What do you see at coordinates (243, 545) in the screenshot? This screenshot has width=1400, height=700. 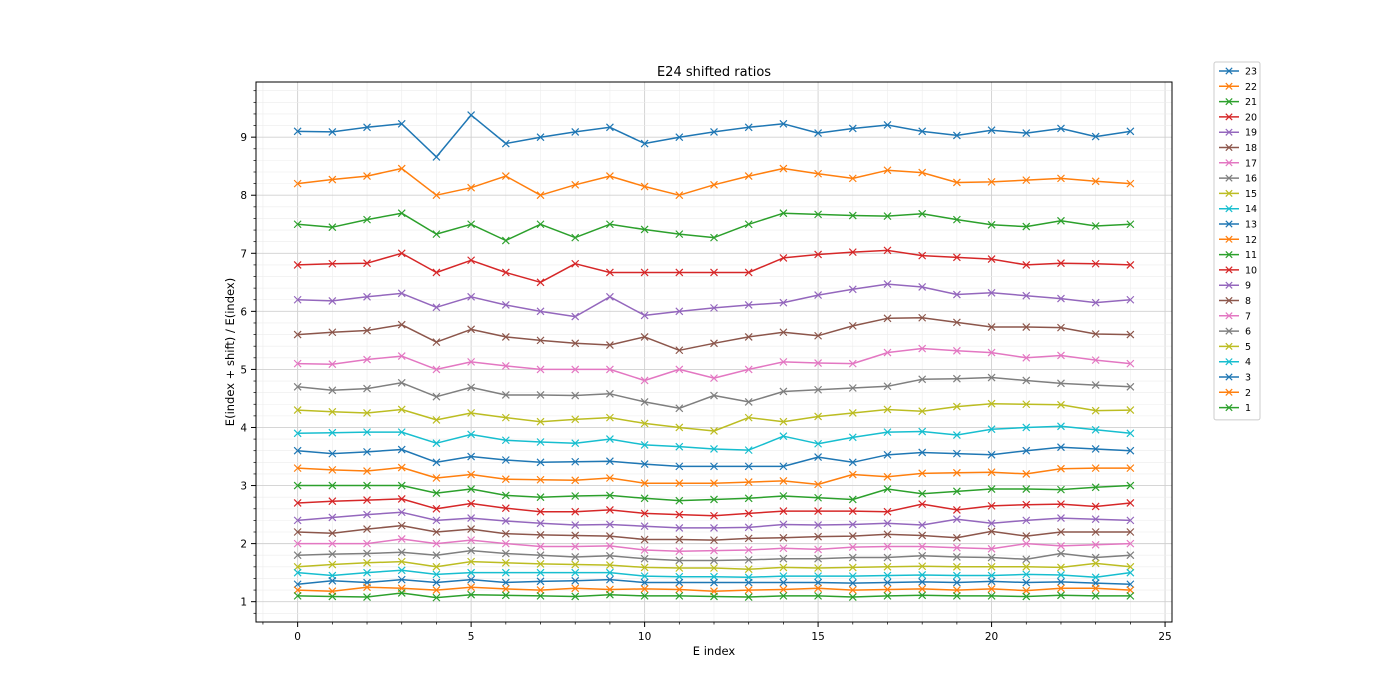 I see `y-tick-label: 2` at bounding box center [243, 545].